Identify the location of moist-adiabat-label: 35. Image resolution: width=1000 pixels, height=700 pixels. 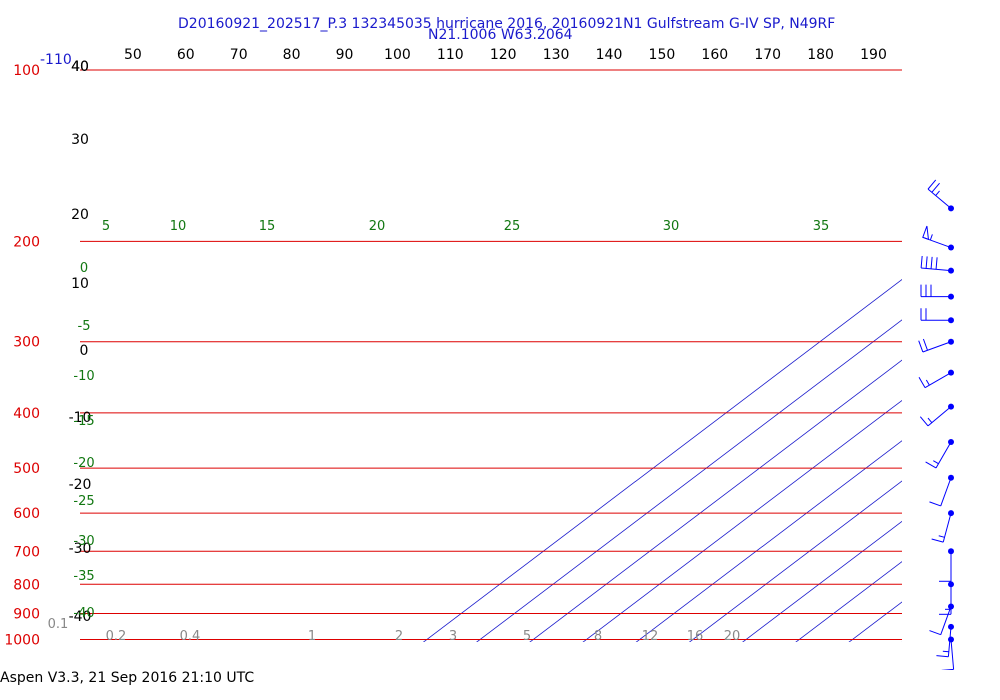
(821, 226).